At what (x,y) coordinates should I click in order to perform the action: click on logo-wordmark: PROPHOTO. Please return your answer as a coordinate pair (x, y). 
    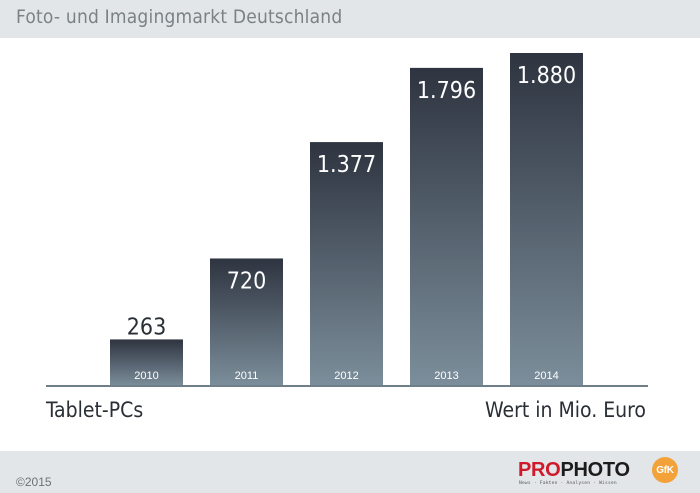
    Looking at the image, I should click on (574, 470).